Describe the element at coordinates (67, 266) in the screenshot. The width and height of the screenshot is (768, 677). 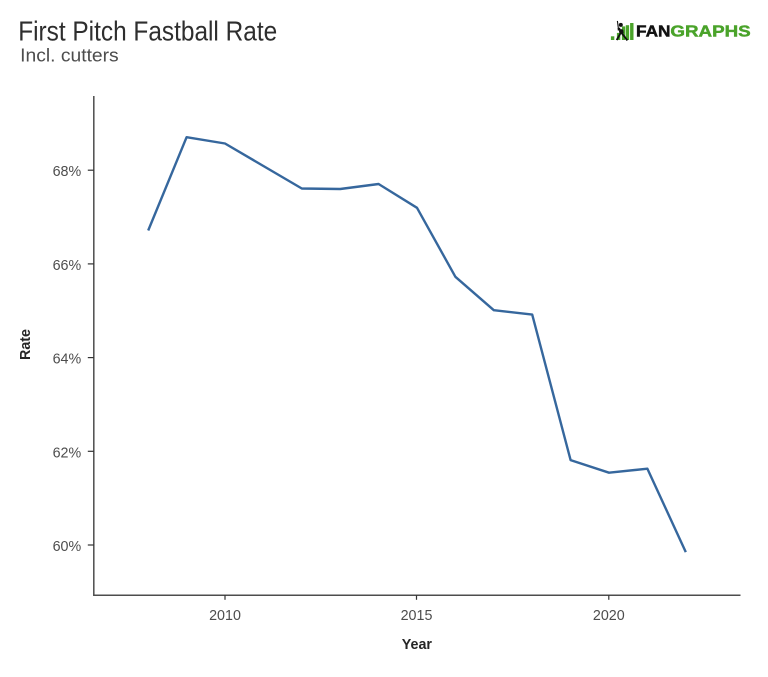
I see `svg-text: 66%` at that location.